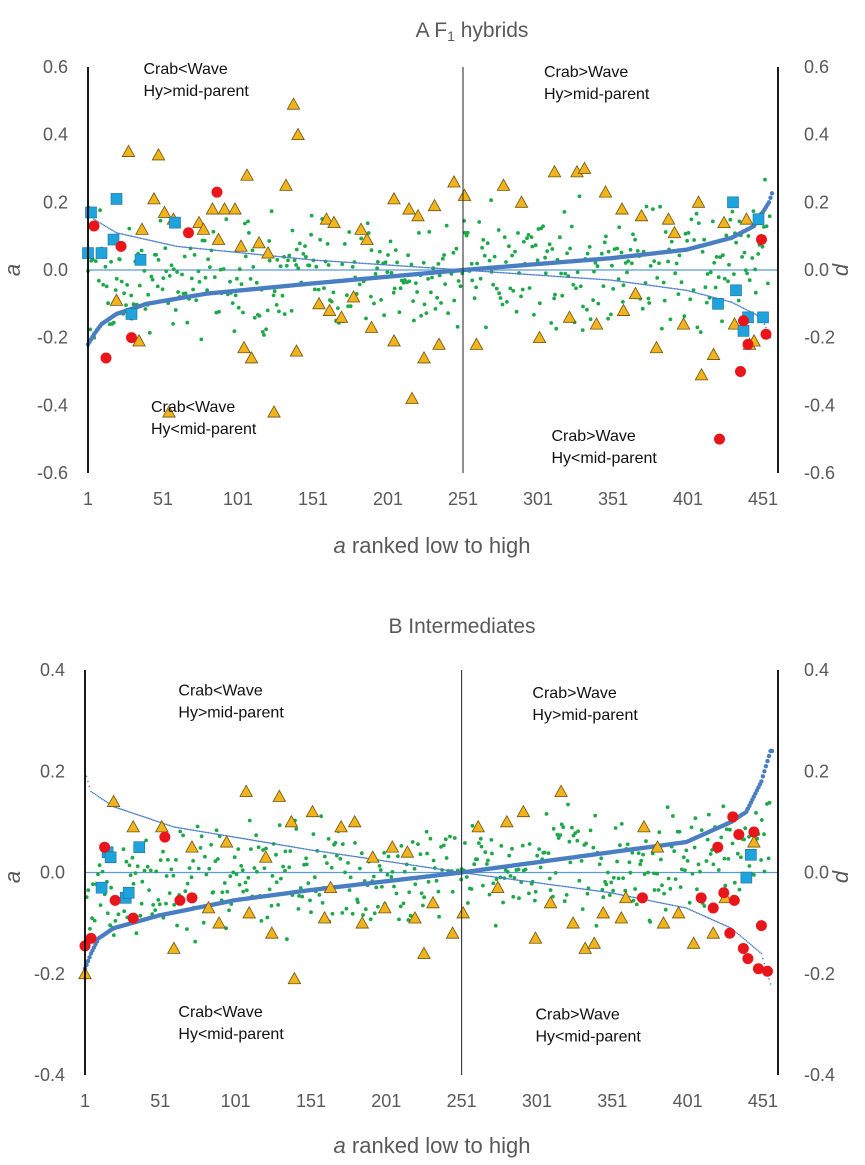 The image size is (865, 1165). Describe the element at coordinates (819, 405) in the screenshot. I see `y-tick-right: -0.4` at that location.